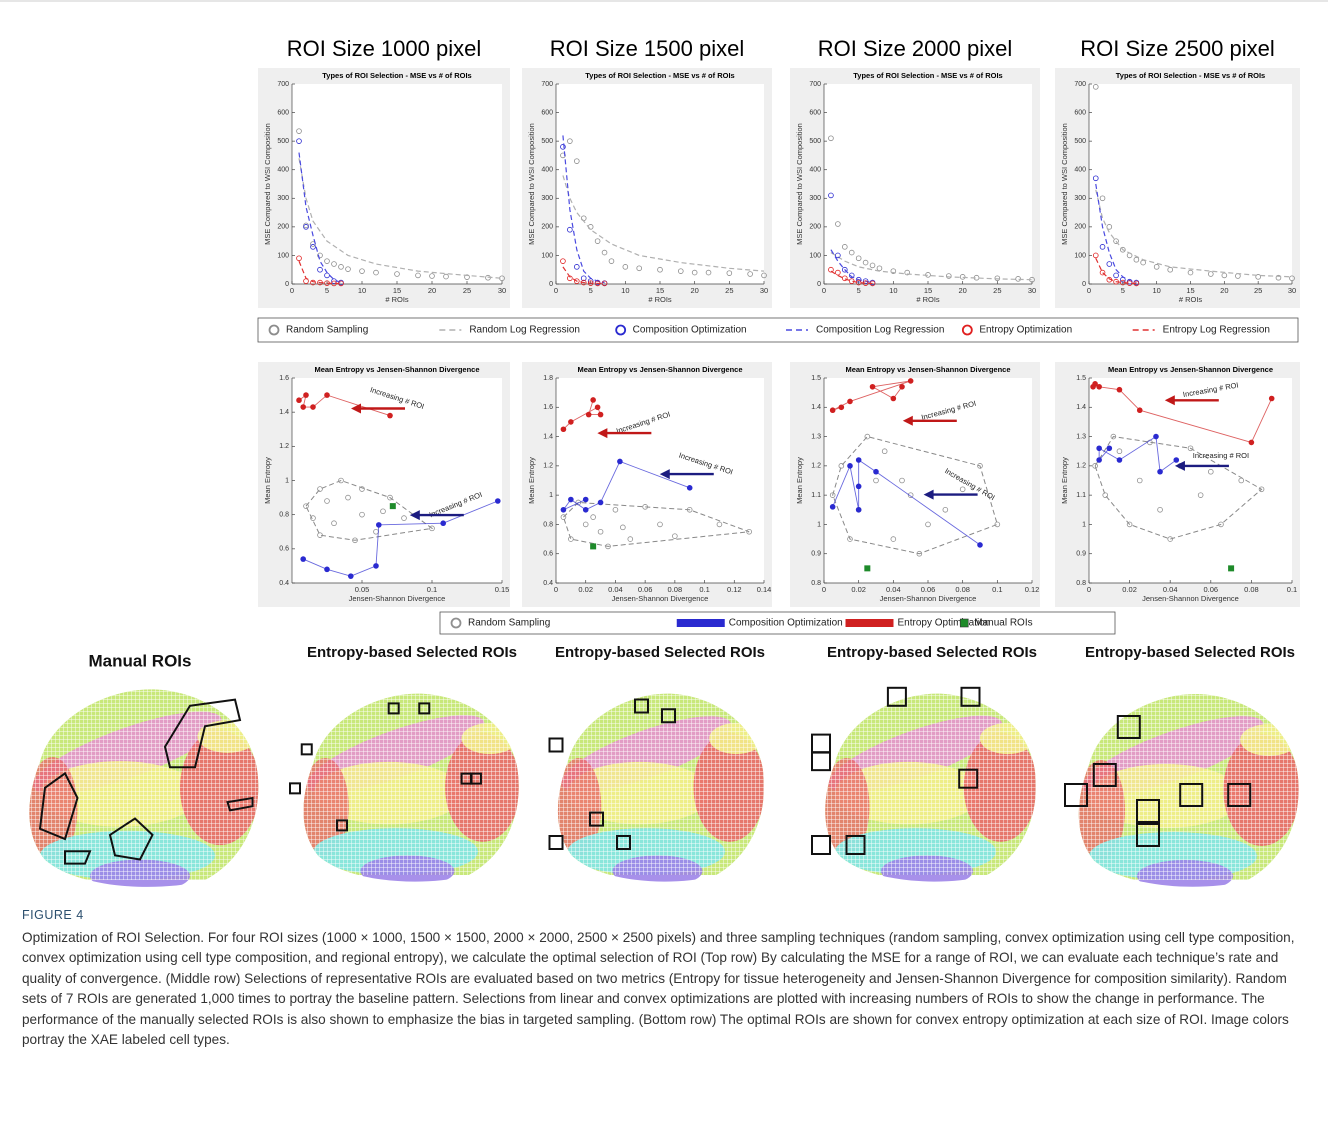  What do you see at coordinates (267, 480) in the screenshot?
I see `y-axis-label: Mean Entropy` at bounding box center [267, 480].